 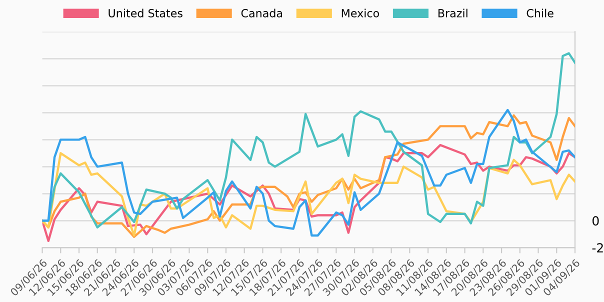 What do you see at coordinates (361, 13) in the screenshot?
I see `legend-label: Mexico` at bounding box center [361, 13].